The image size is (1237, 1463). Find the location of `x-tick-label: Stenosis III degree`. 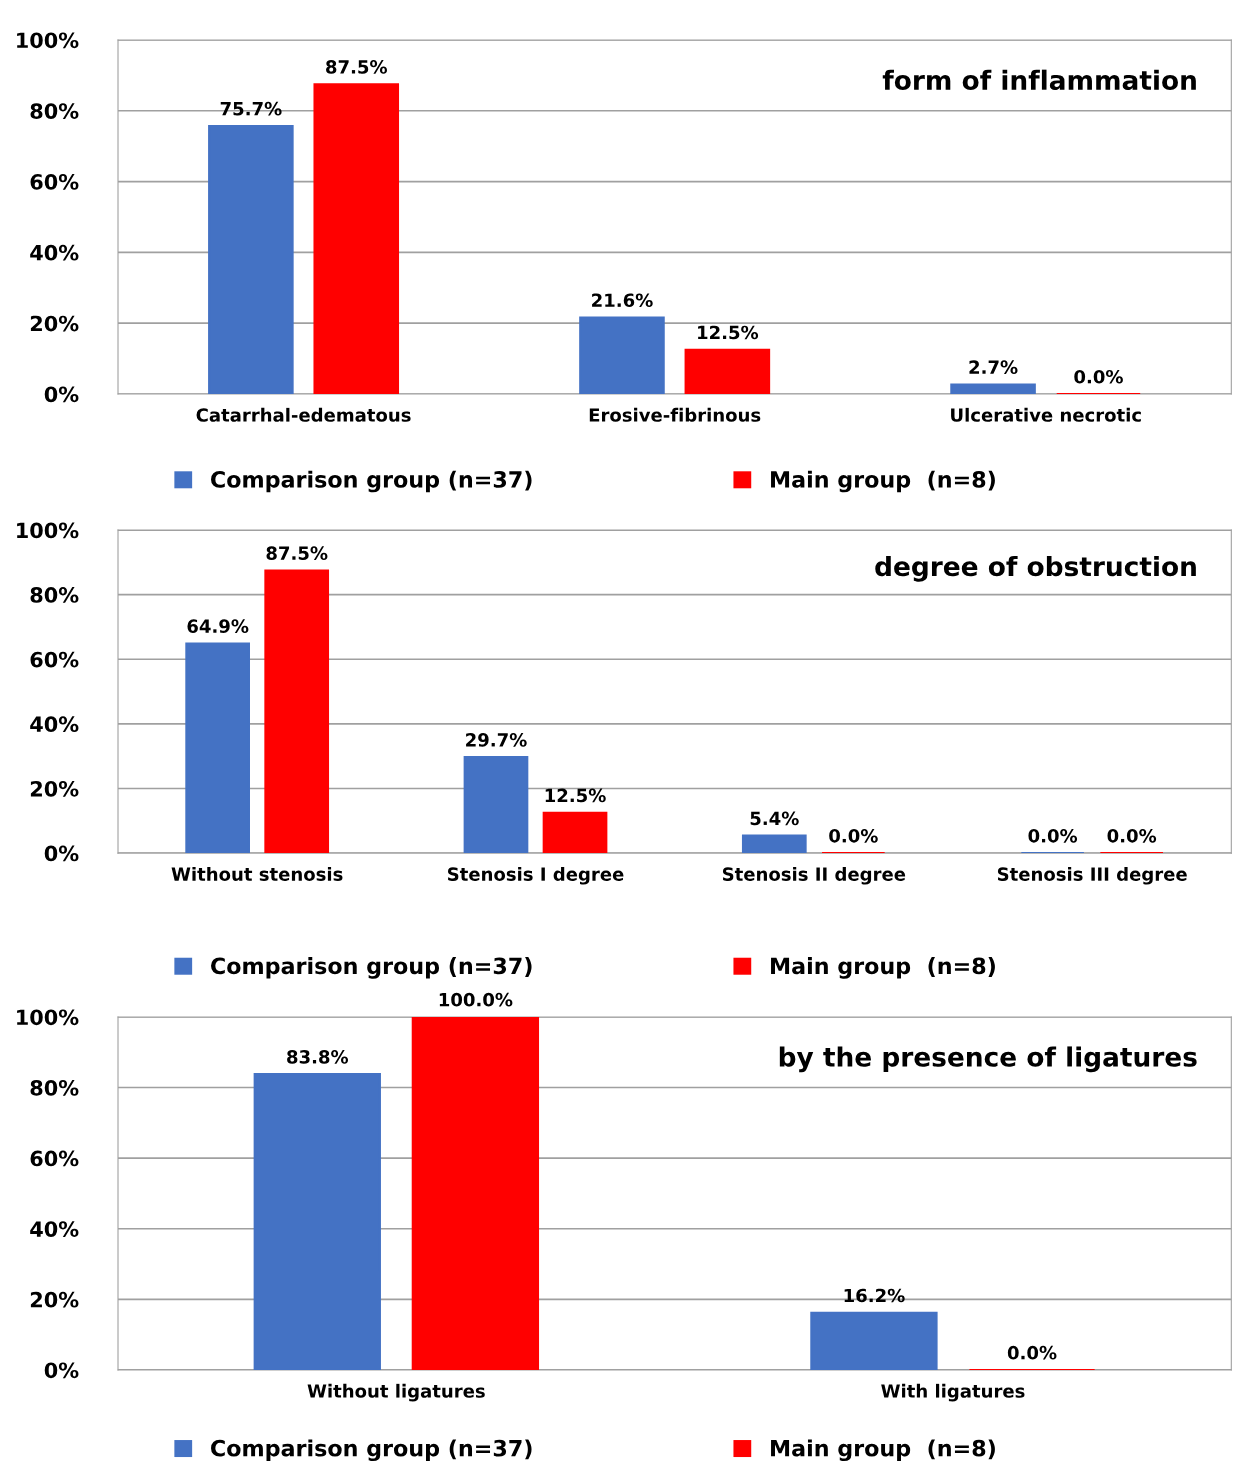

x-tick-label: Stenosis III degree is located at coordinates (1092, 875).